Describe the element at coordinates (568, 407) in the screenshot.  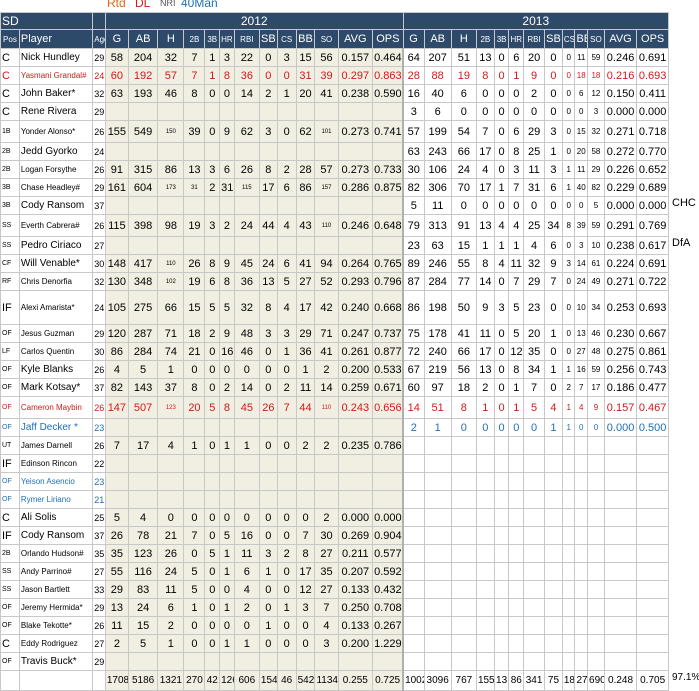
I see `stat-2013-cell: 1` at that location.